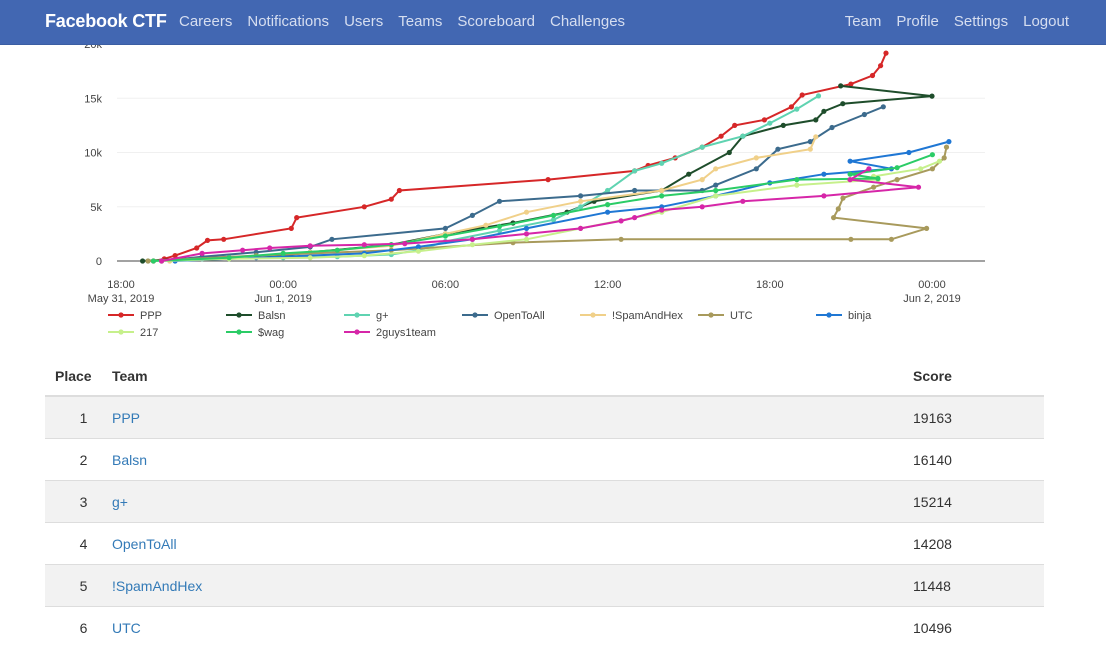 The image size is (1106, 648). Describe the element at coordinates (288, 21) in the screenshot. I see `nav-notifications: Notifications` at that location.